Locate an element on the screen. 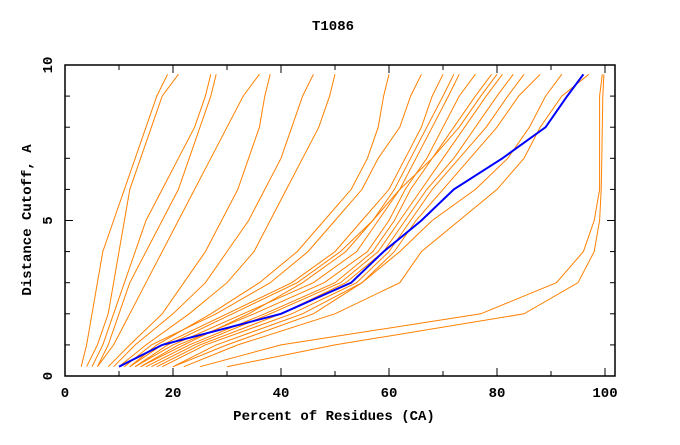  y-tick-labels: 0 5 10 is located at coordinates (49, 219).